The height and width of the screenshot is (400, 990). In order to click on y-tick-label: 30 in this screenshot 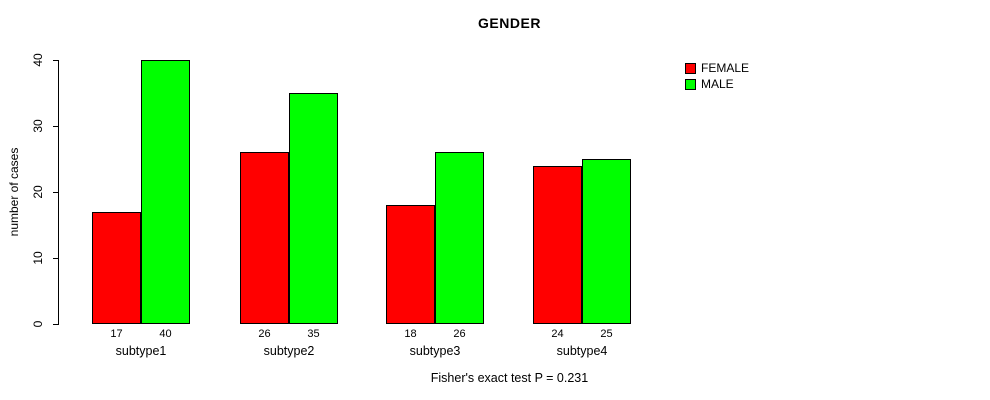, I will do `click(38, 126)`.